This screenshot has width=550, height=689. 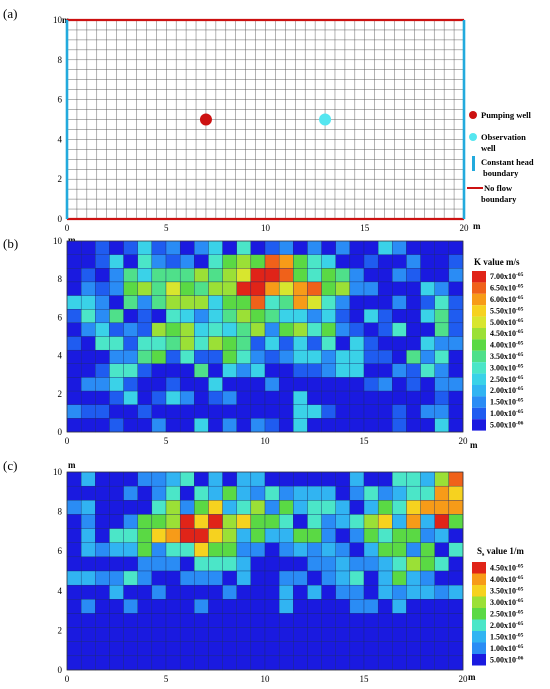 I want to click on colorbar-tick-label: 1.00x10-05, so click(x=507, y=413).